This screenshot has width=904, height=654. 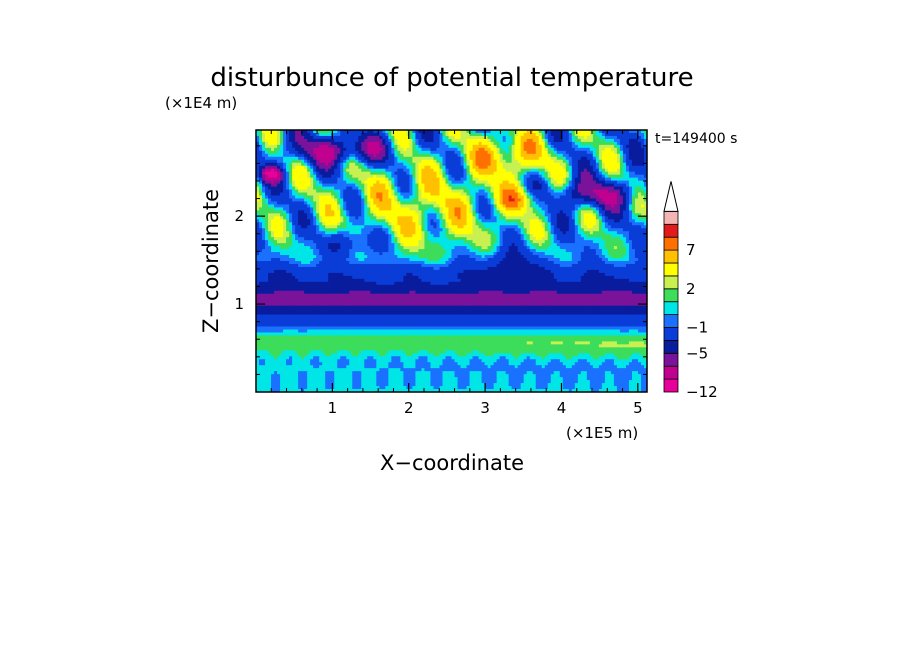 I want to click on colorbar-label: −5, so click(x=697, y=353).